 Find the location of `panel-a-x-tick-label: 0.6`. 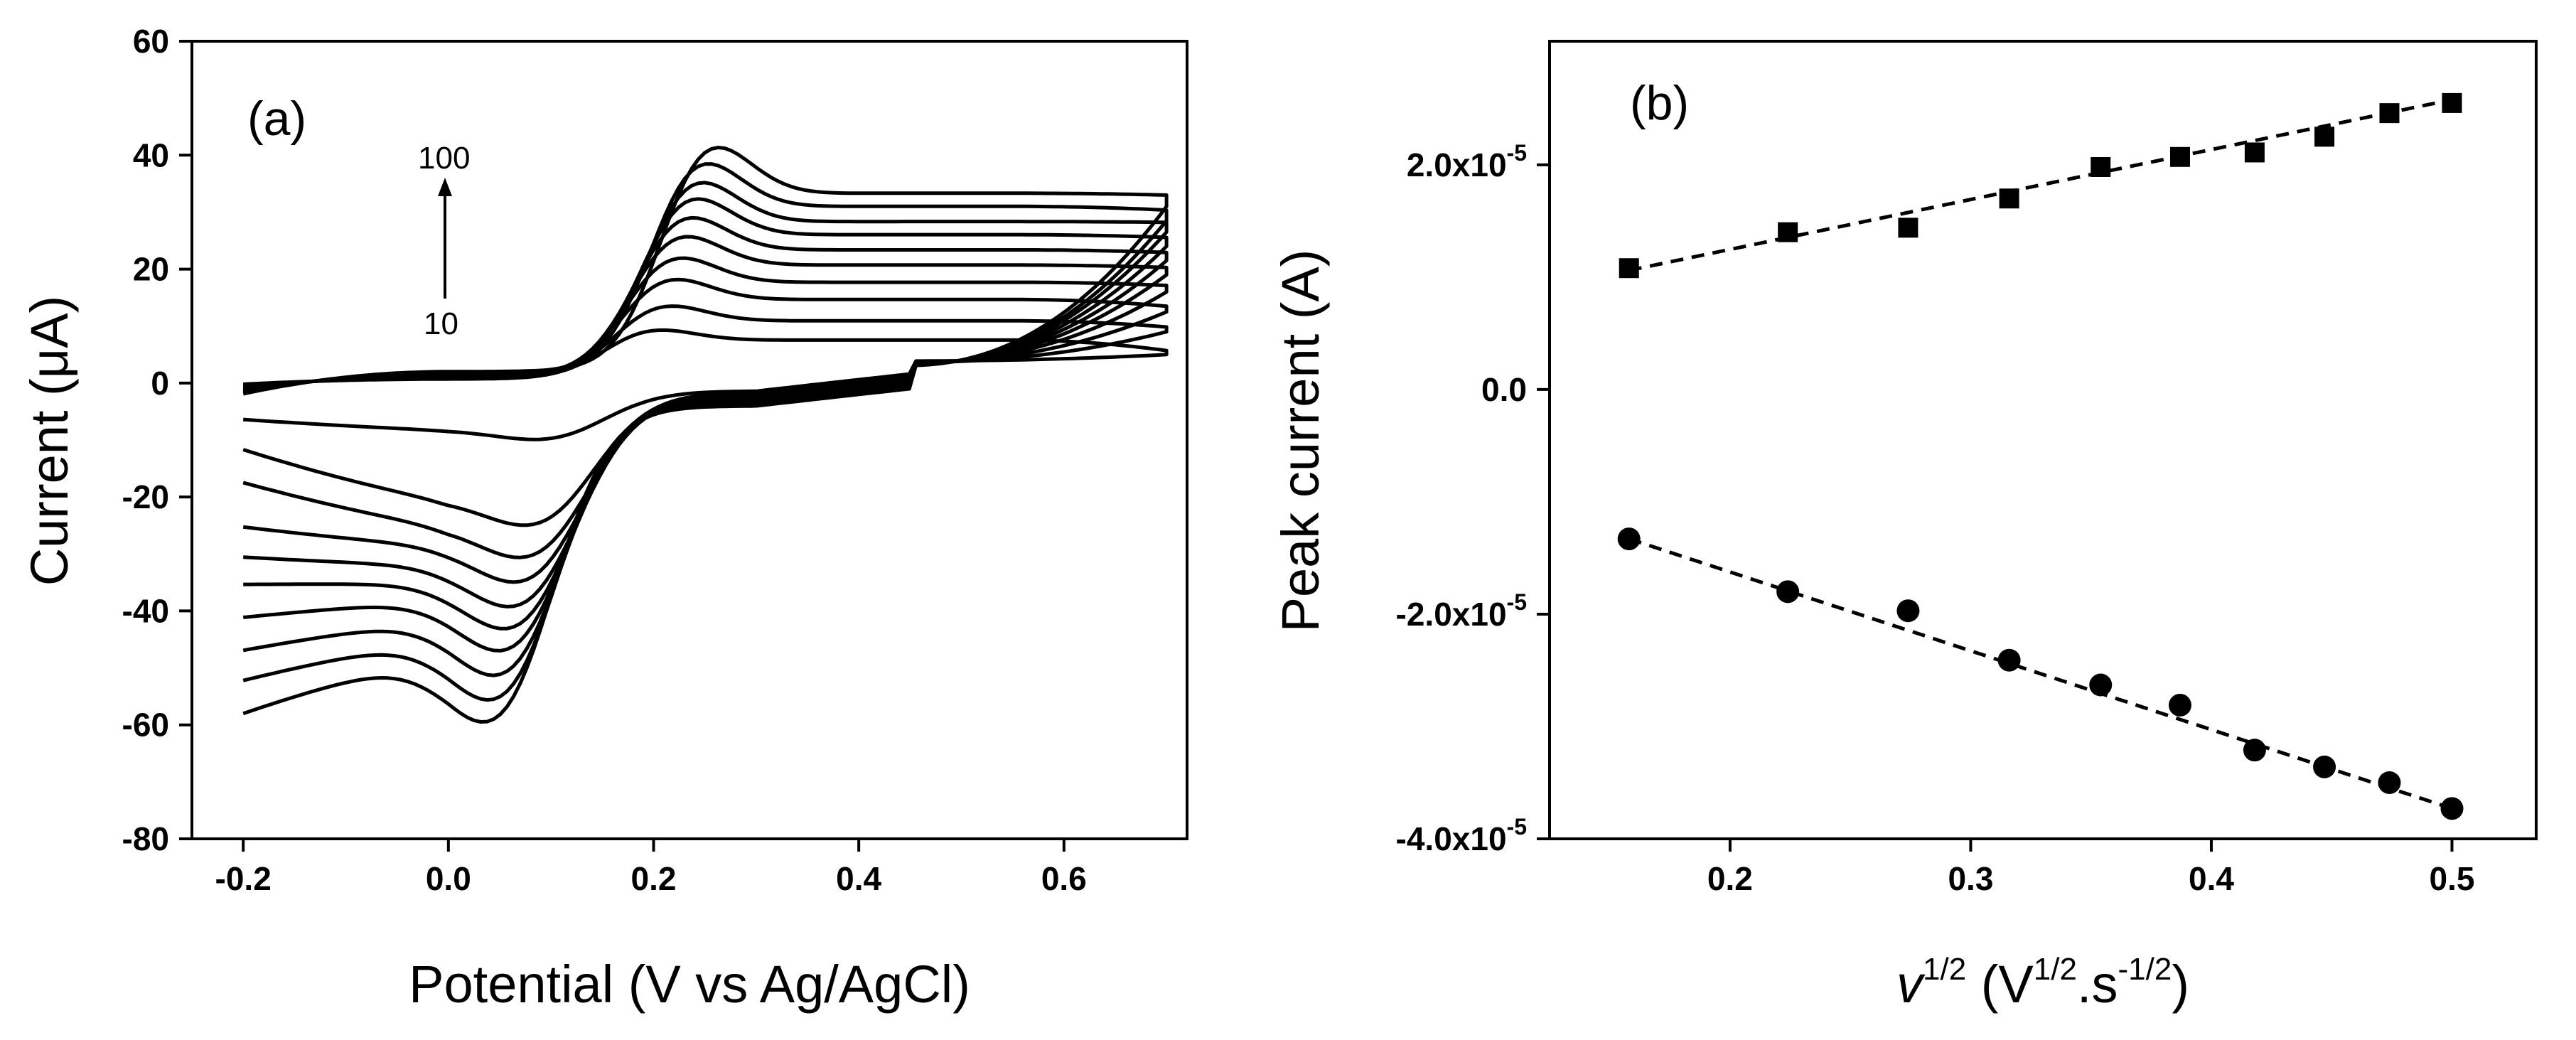

panel-a-x-tick-label: 0.6 is located at coordinates (1064, 878).